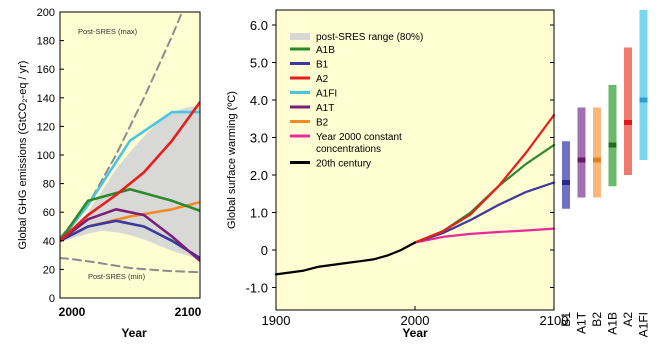 This screenshot has height=344, width=656. I want to click on annotation-post-sres-max: Post-SRES (max), so click(108, 31).